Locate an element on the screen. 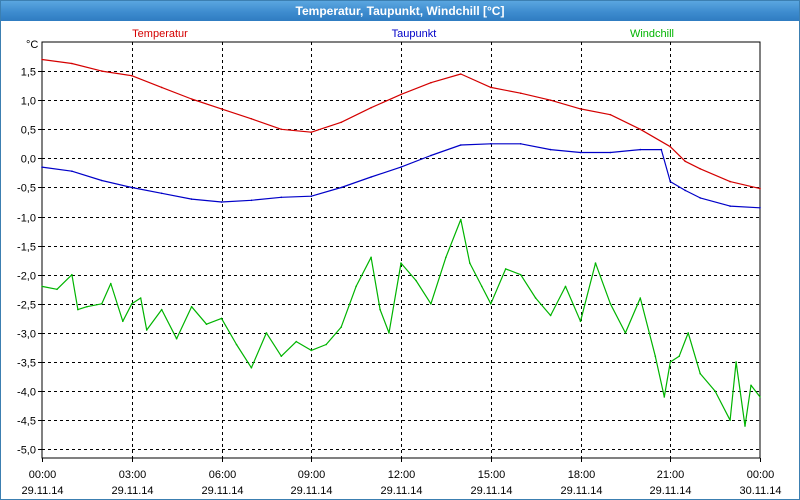 The width and height of the screenshot is (800, 500). x-tick-time-label: 12:00 is located at coordinates (402, 475).